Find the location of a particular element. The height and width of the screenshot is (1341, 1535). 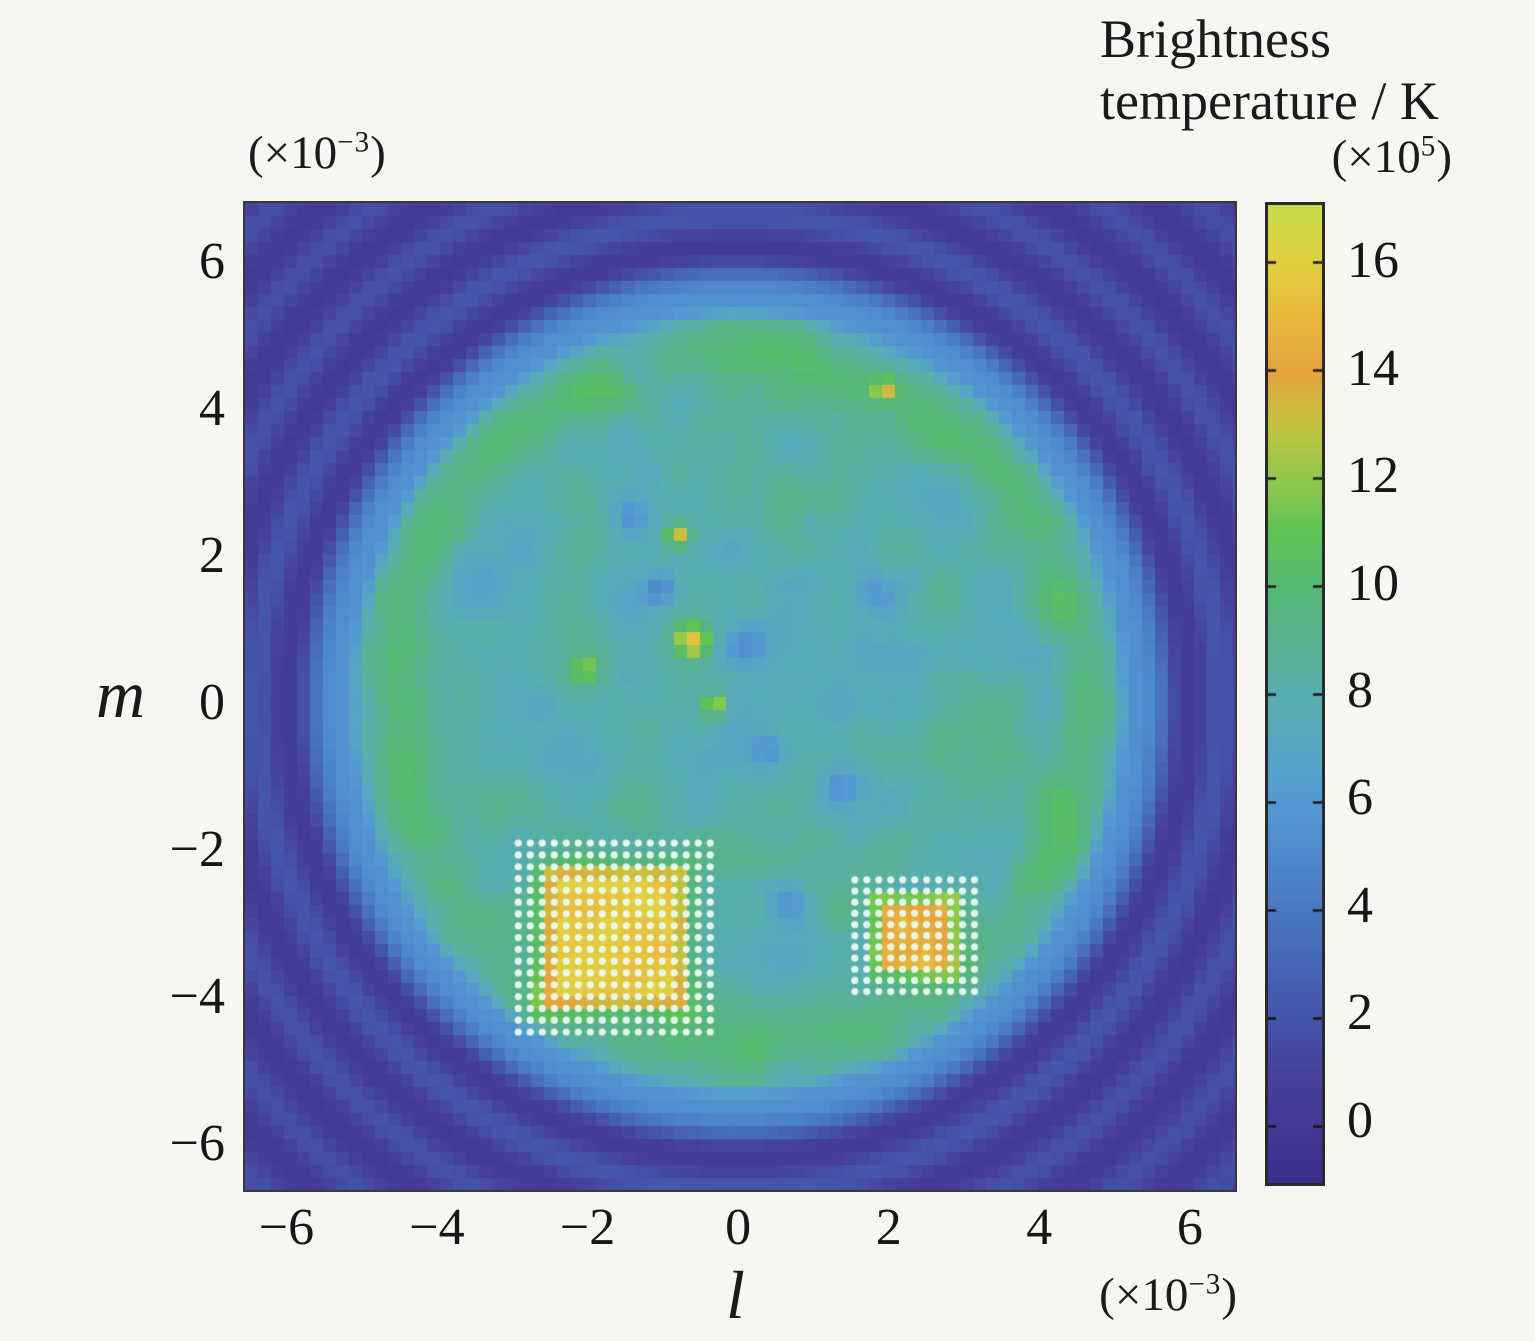

colorbar is located at coordinates (1295, 694).